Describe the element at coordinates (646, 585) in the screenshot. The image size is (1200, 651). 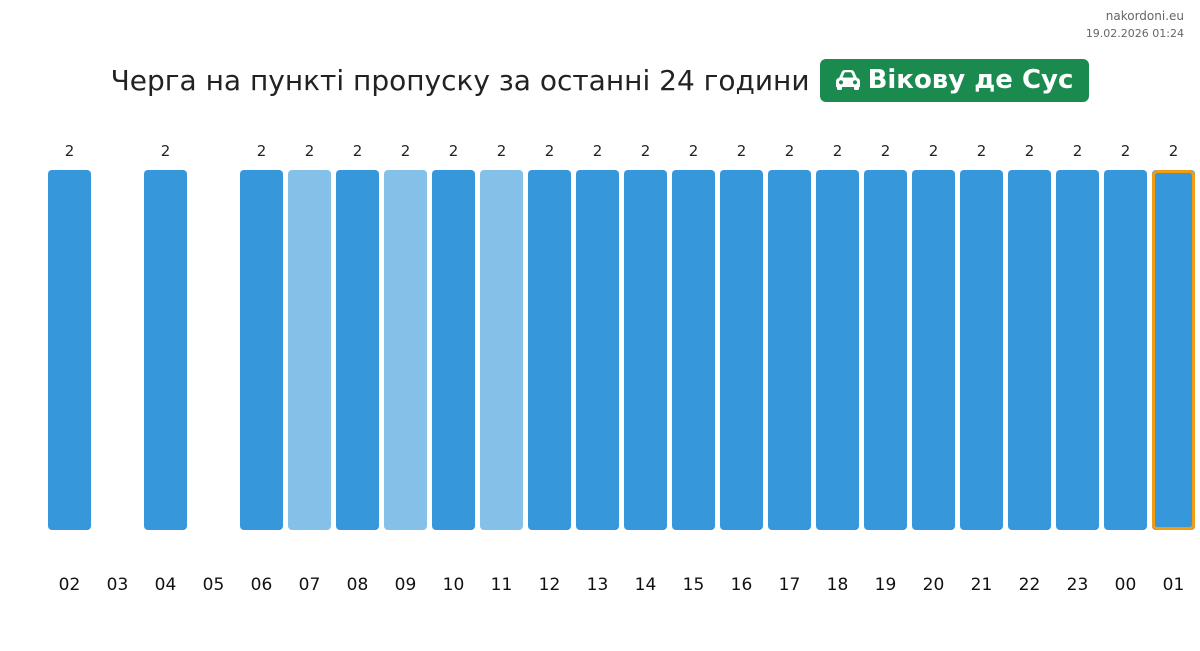
I see `tick-label-14: 14` at that location.